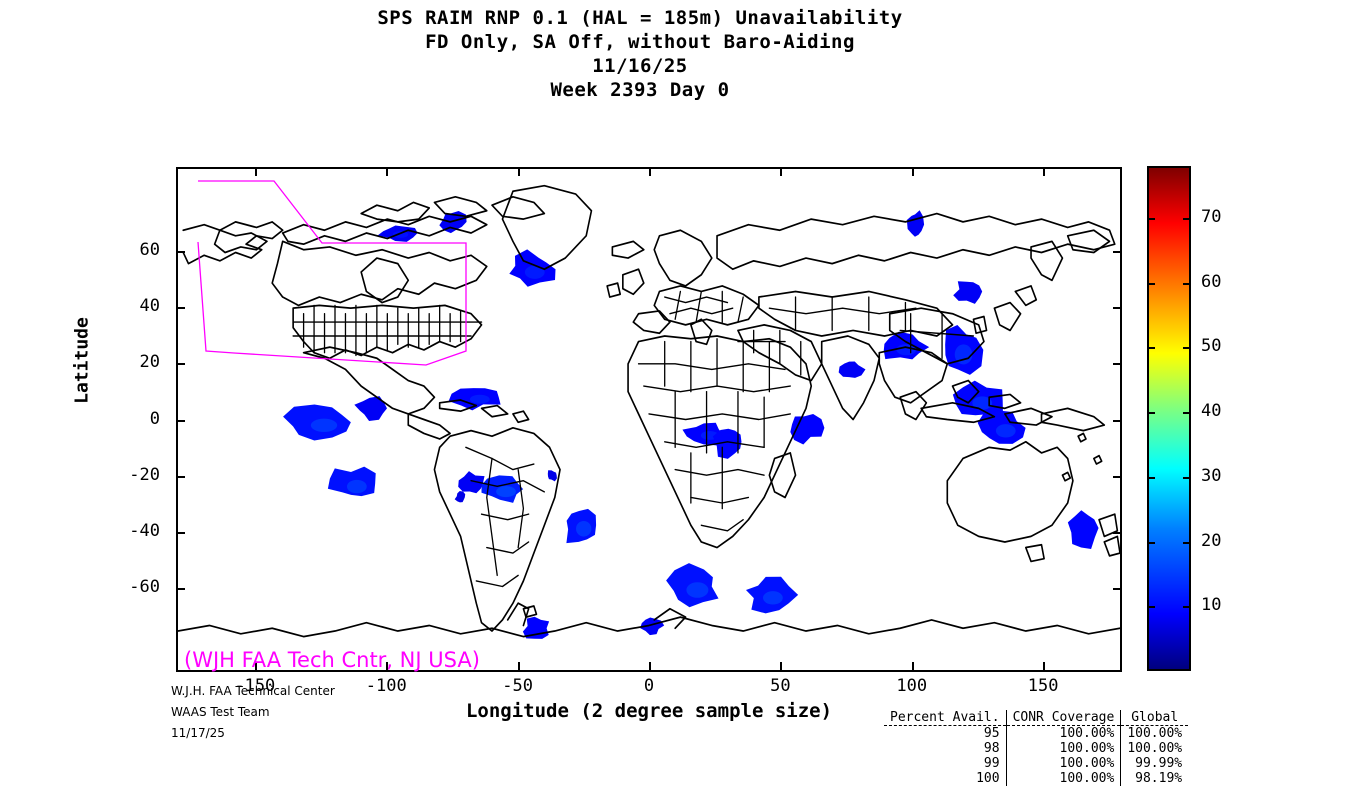 This screenshot has height=801, width=1350. I want to click on table-row: 95 100.00% 100.00%, so click(1036, 733).